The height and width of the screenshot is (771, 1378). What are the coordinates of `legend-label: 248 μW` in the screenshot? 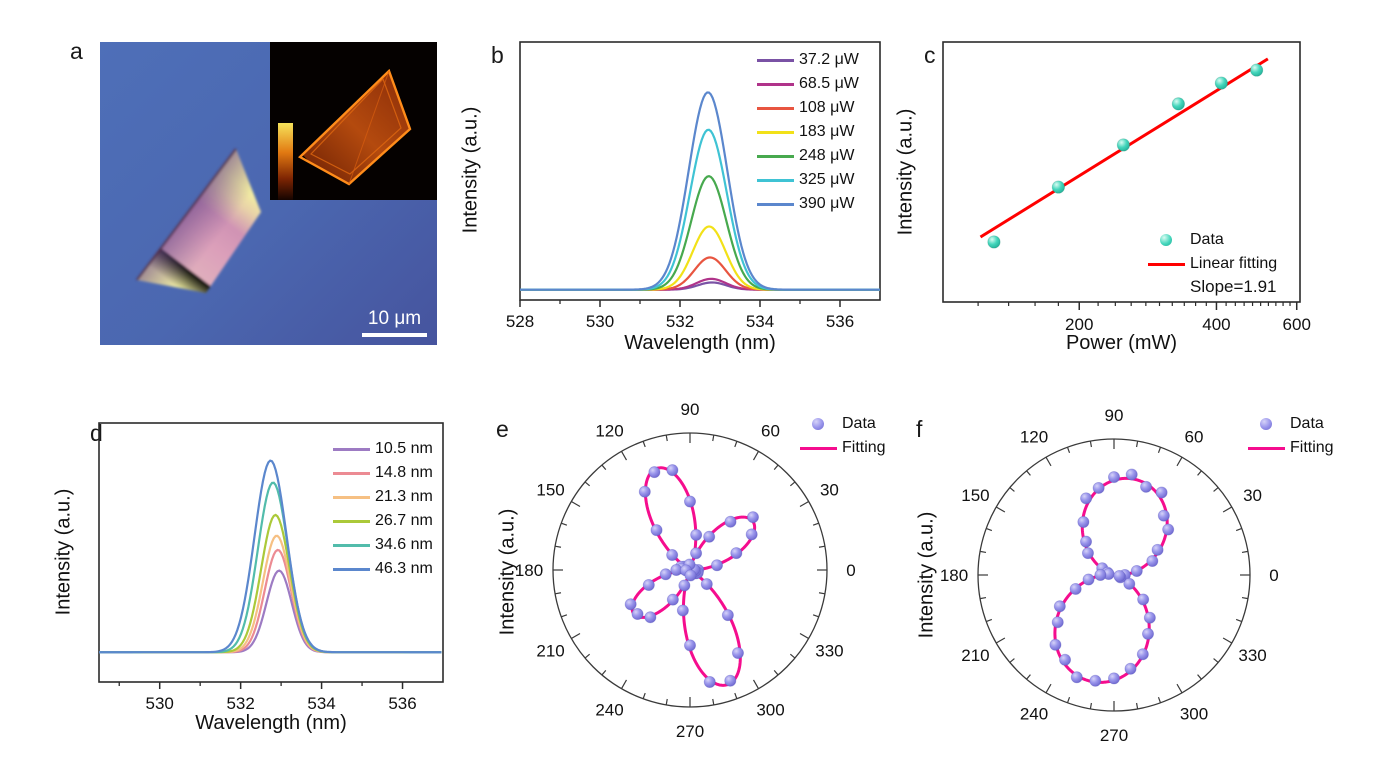 It's located at (827, 155).